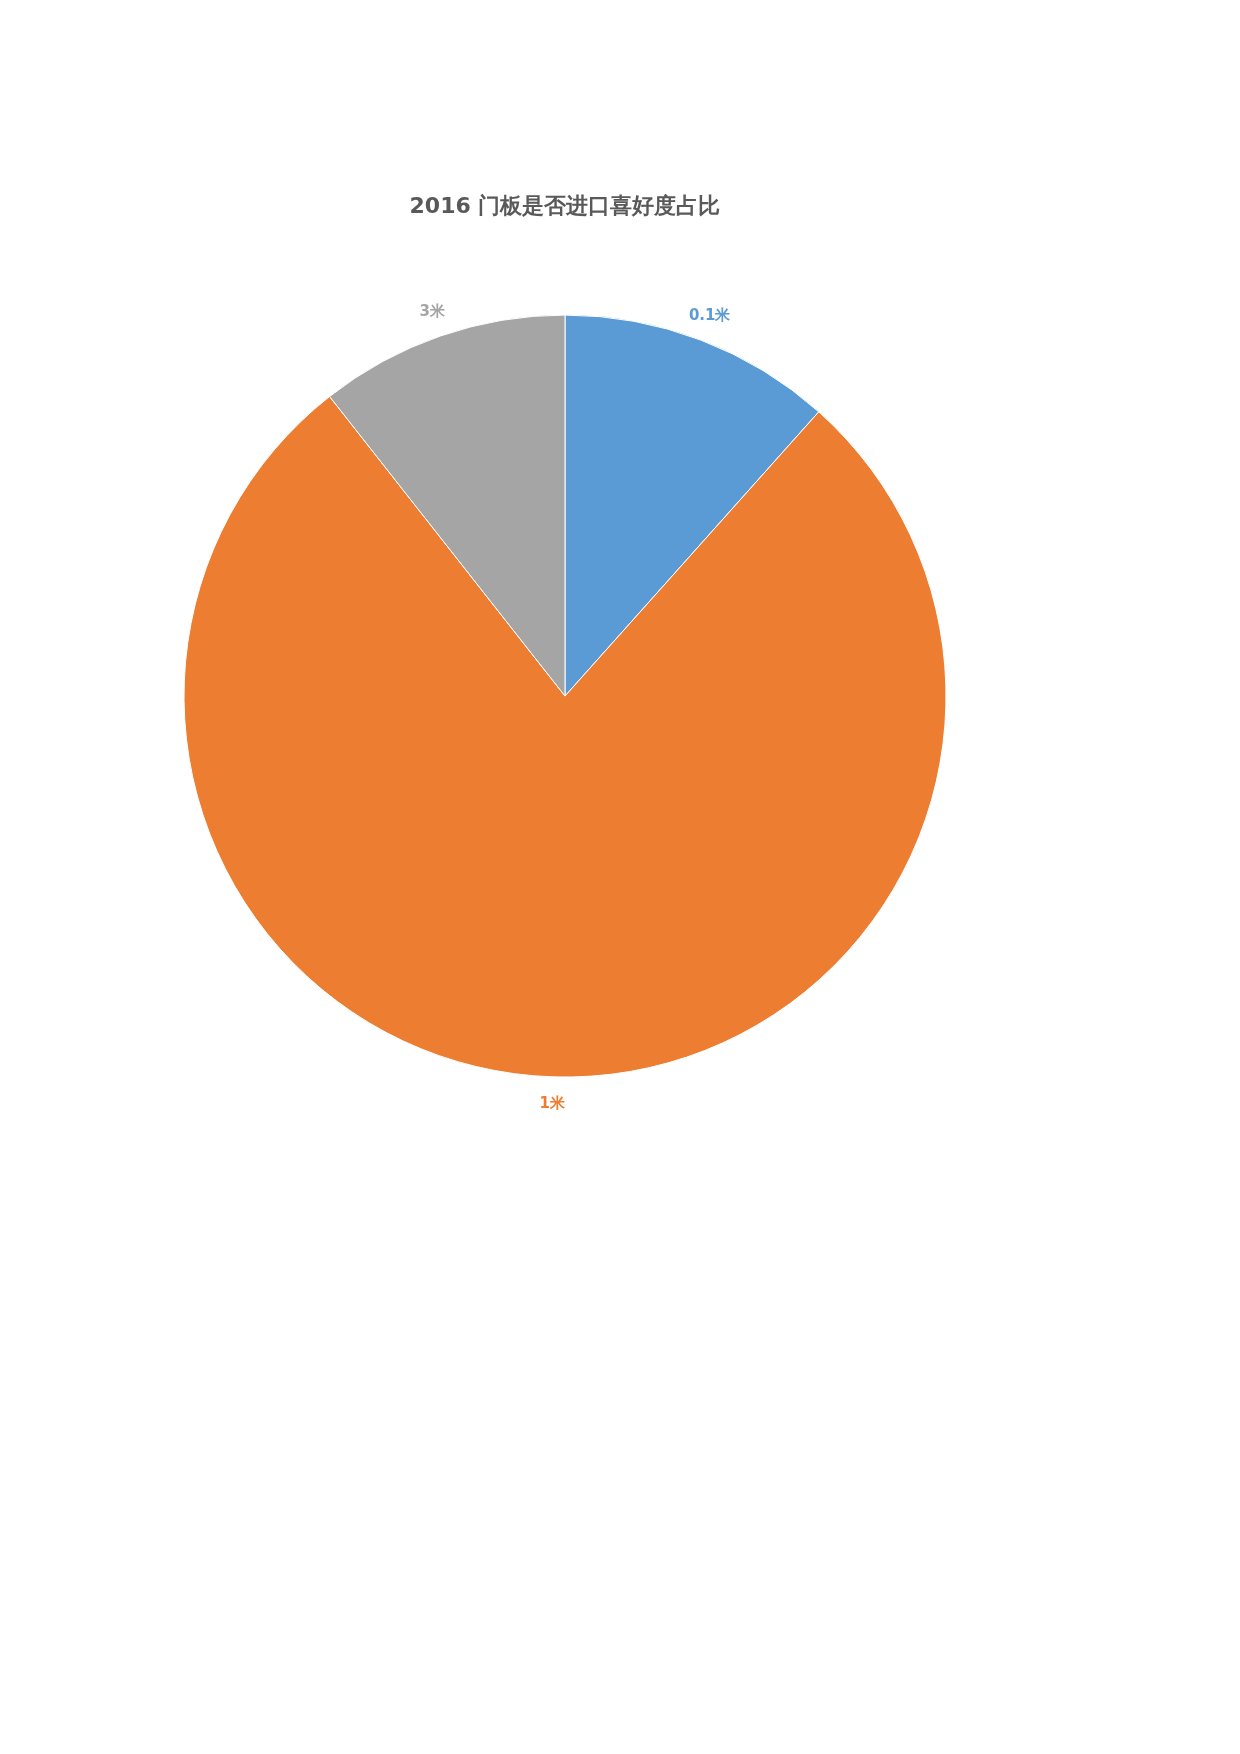 Image resolution: width=1240 pixels, height=1754 pixels. What do you see at coordinates (565, 205) in the screenshot?
I see `chart-title: 2016 门板是否进口喜好度占比` at bounding box center [565, 205].